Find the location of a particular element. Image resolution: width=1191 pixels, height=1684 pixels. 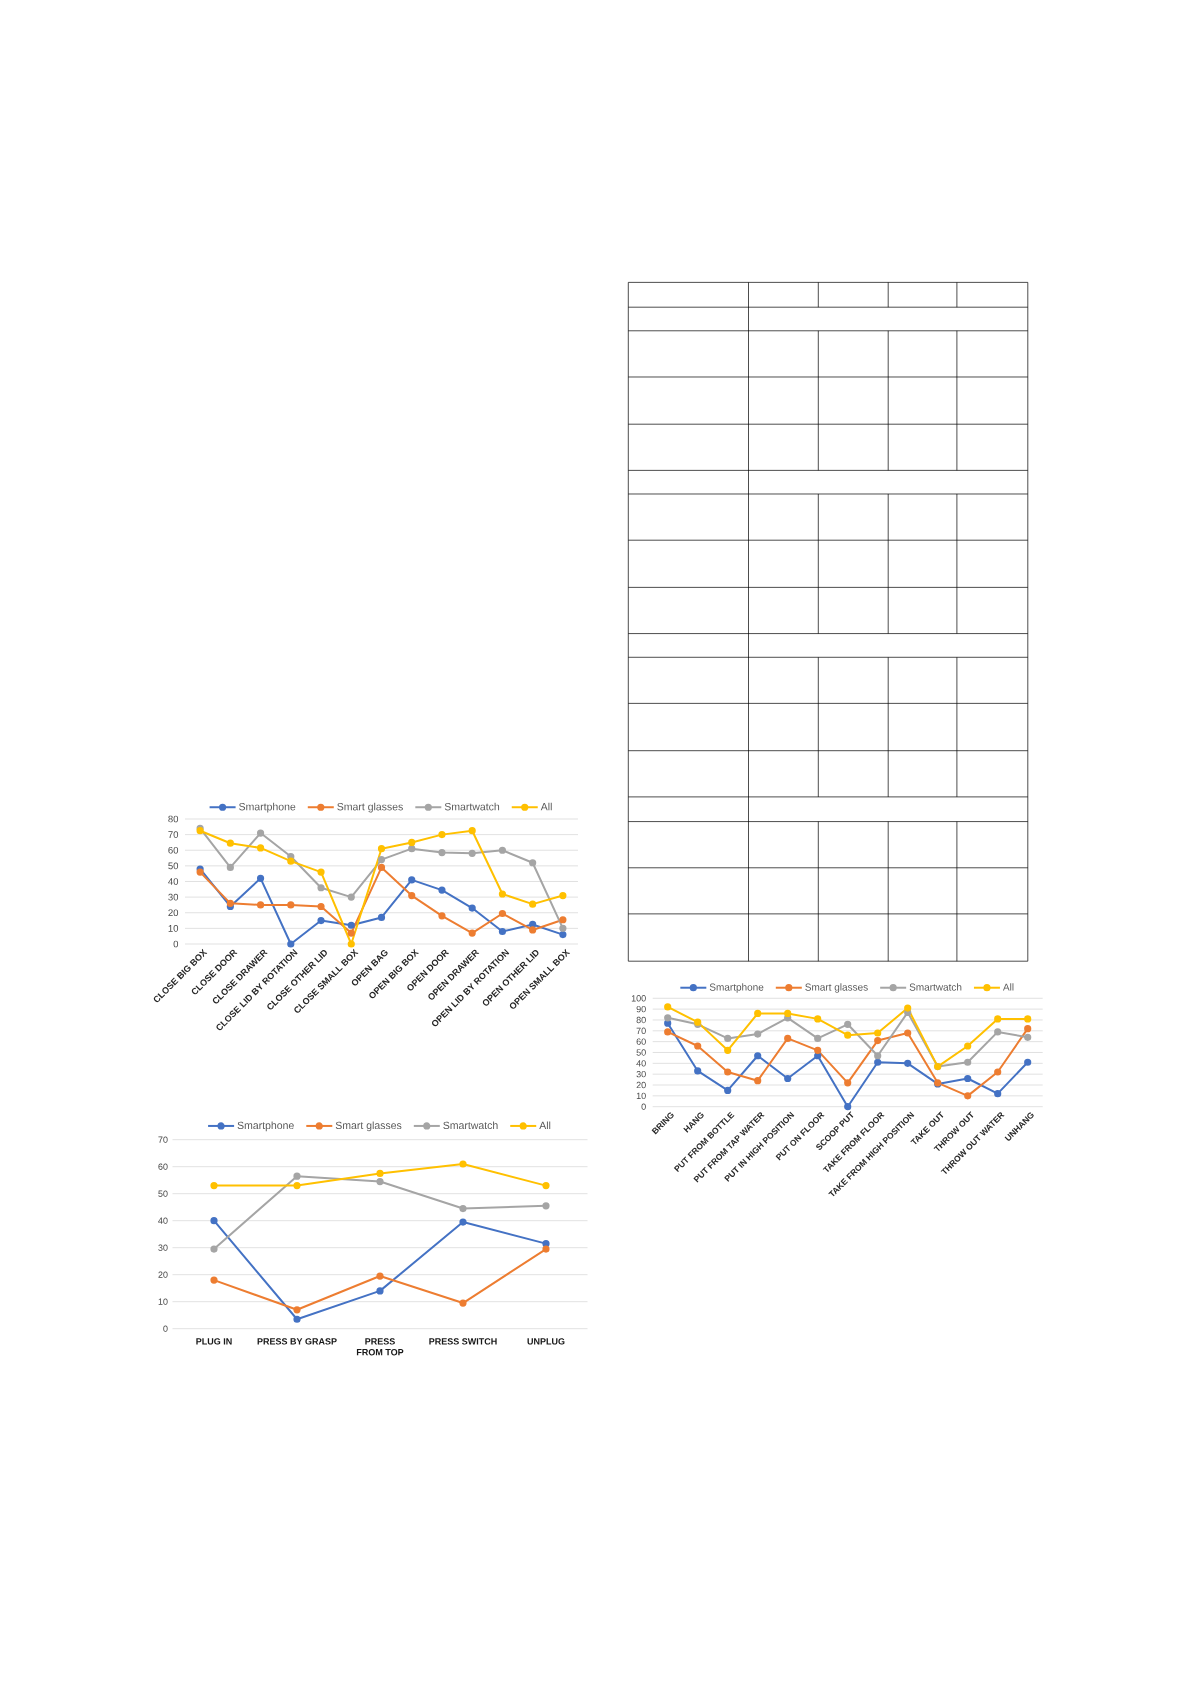

x-tick-label: PRESS SWITCH is located at coordinates (463, 1341).